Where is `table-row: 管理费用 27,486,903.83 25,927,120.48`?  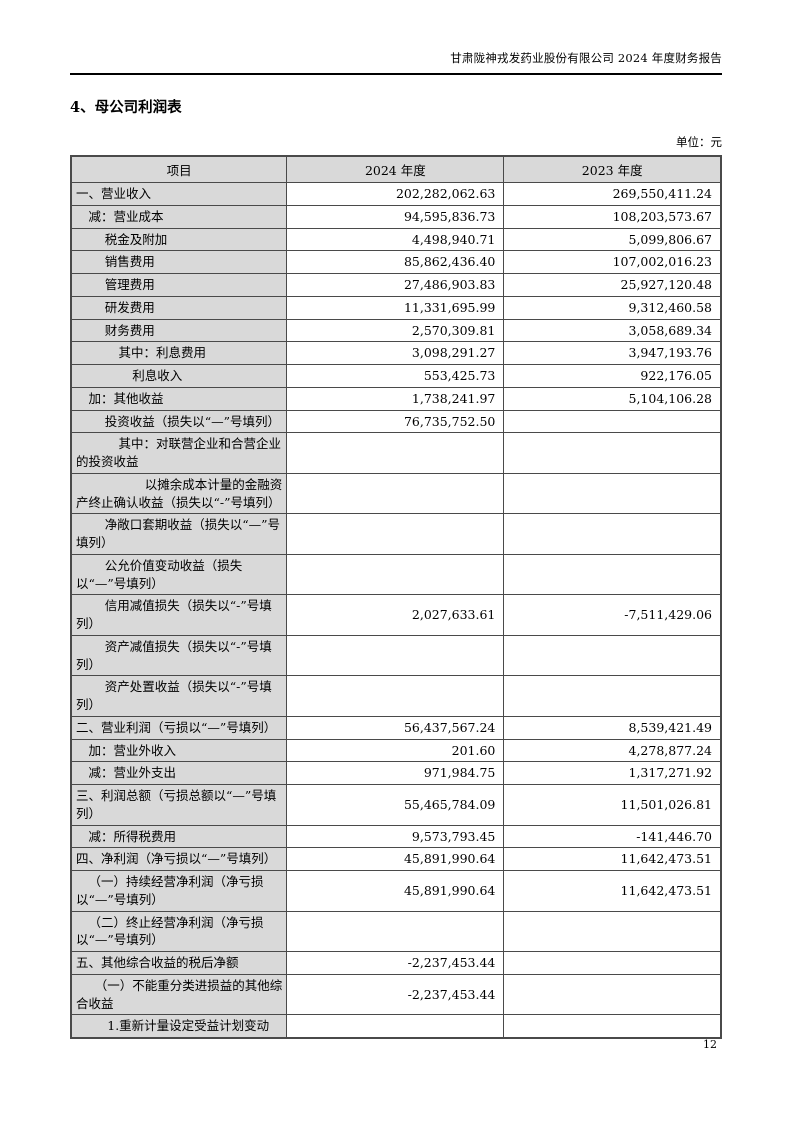
table-row: 管理费用 27,486,903.83 25,927,120.48 is located at coordinates (396, 285).